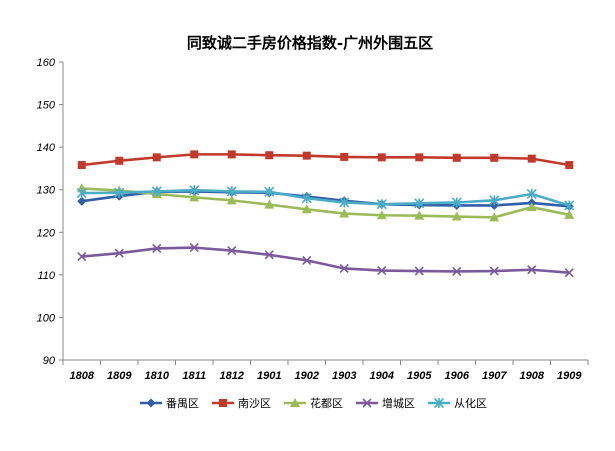 This screenshot has height=451, width=615. I want to click on x-tick-label: 1909, so click(569, 376).